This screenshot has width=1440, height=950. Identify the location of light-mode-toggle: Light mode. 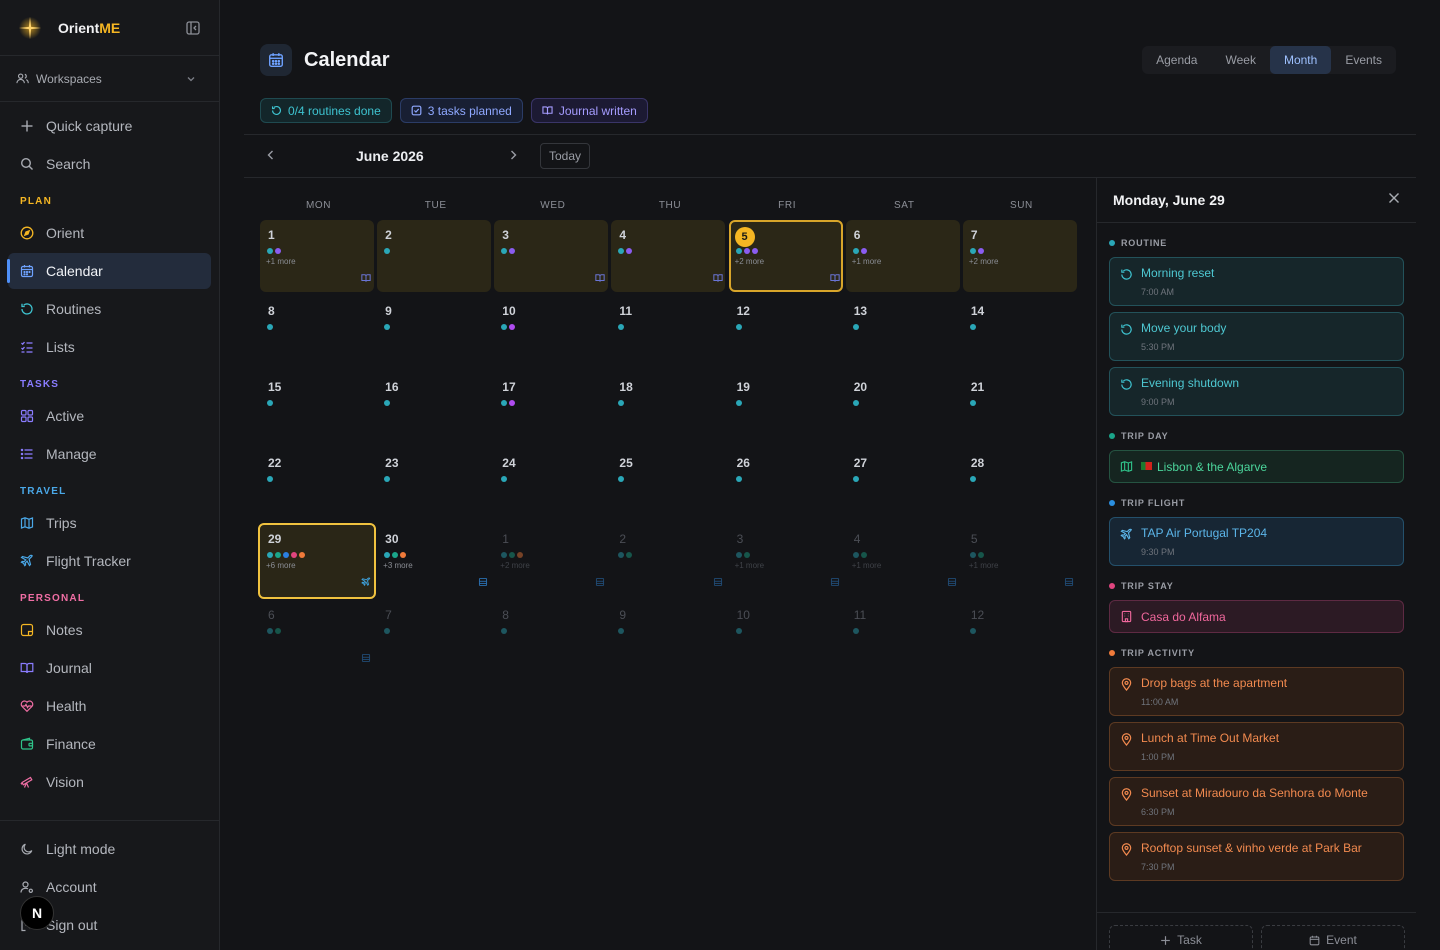
(109, 849).